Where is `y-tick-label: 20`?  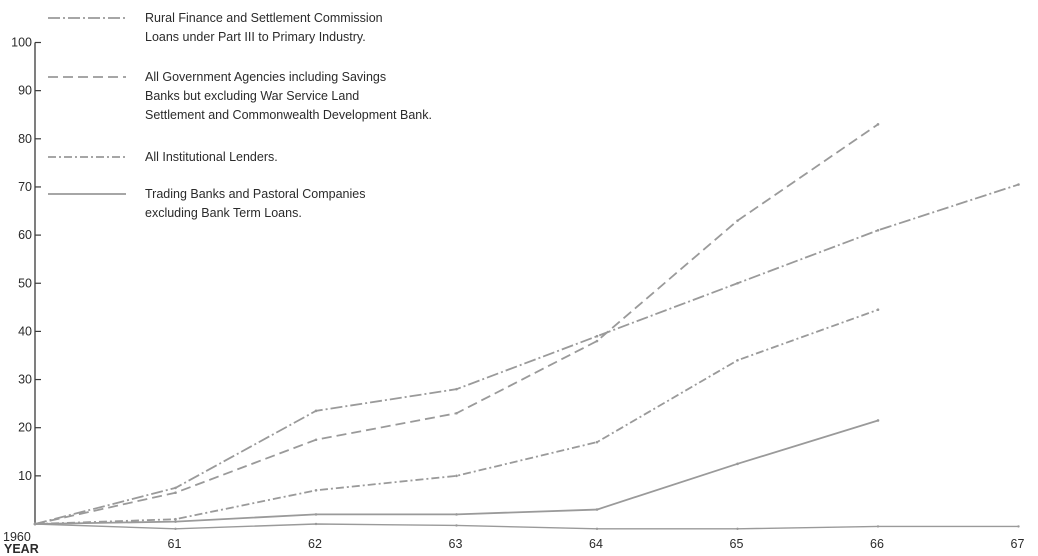
y-tick-label: 20 is located at coordinates (25, 428).